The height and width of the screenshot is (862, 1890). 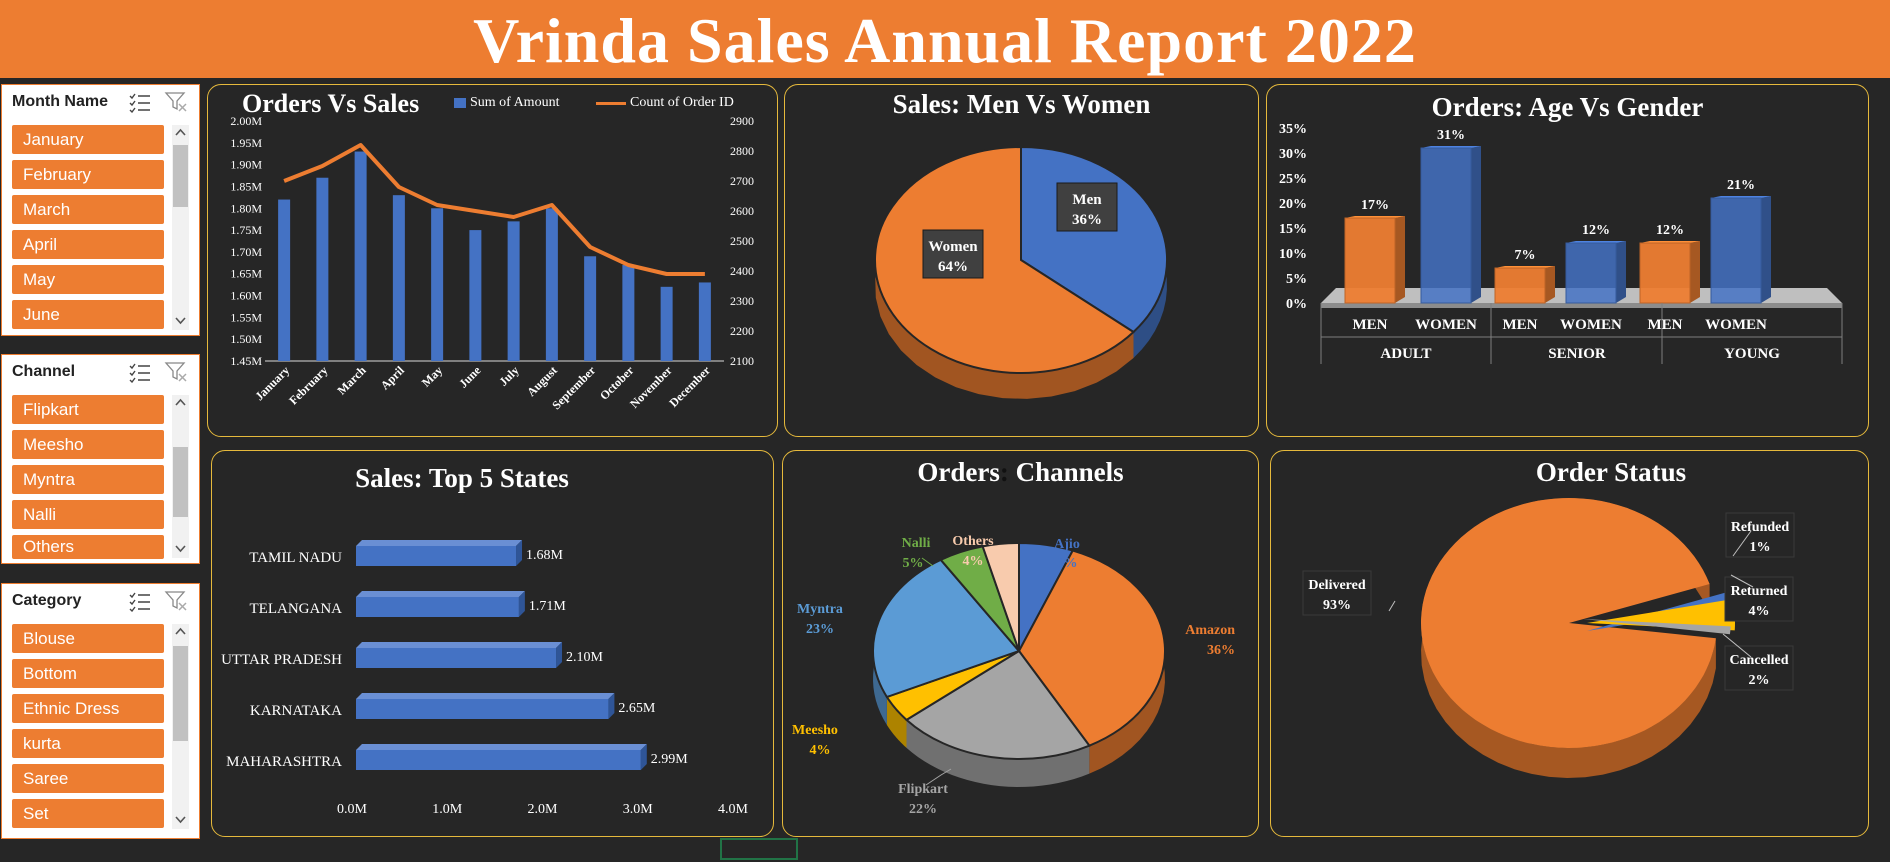 What do you see at coordinates (1293, 179) in the screenshot?
I see `y-axis-tick: 25%` at bounding box center [1293, 179].